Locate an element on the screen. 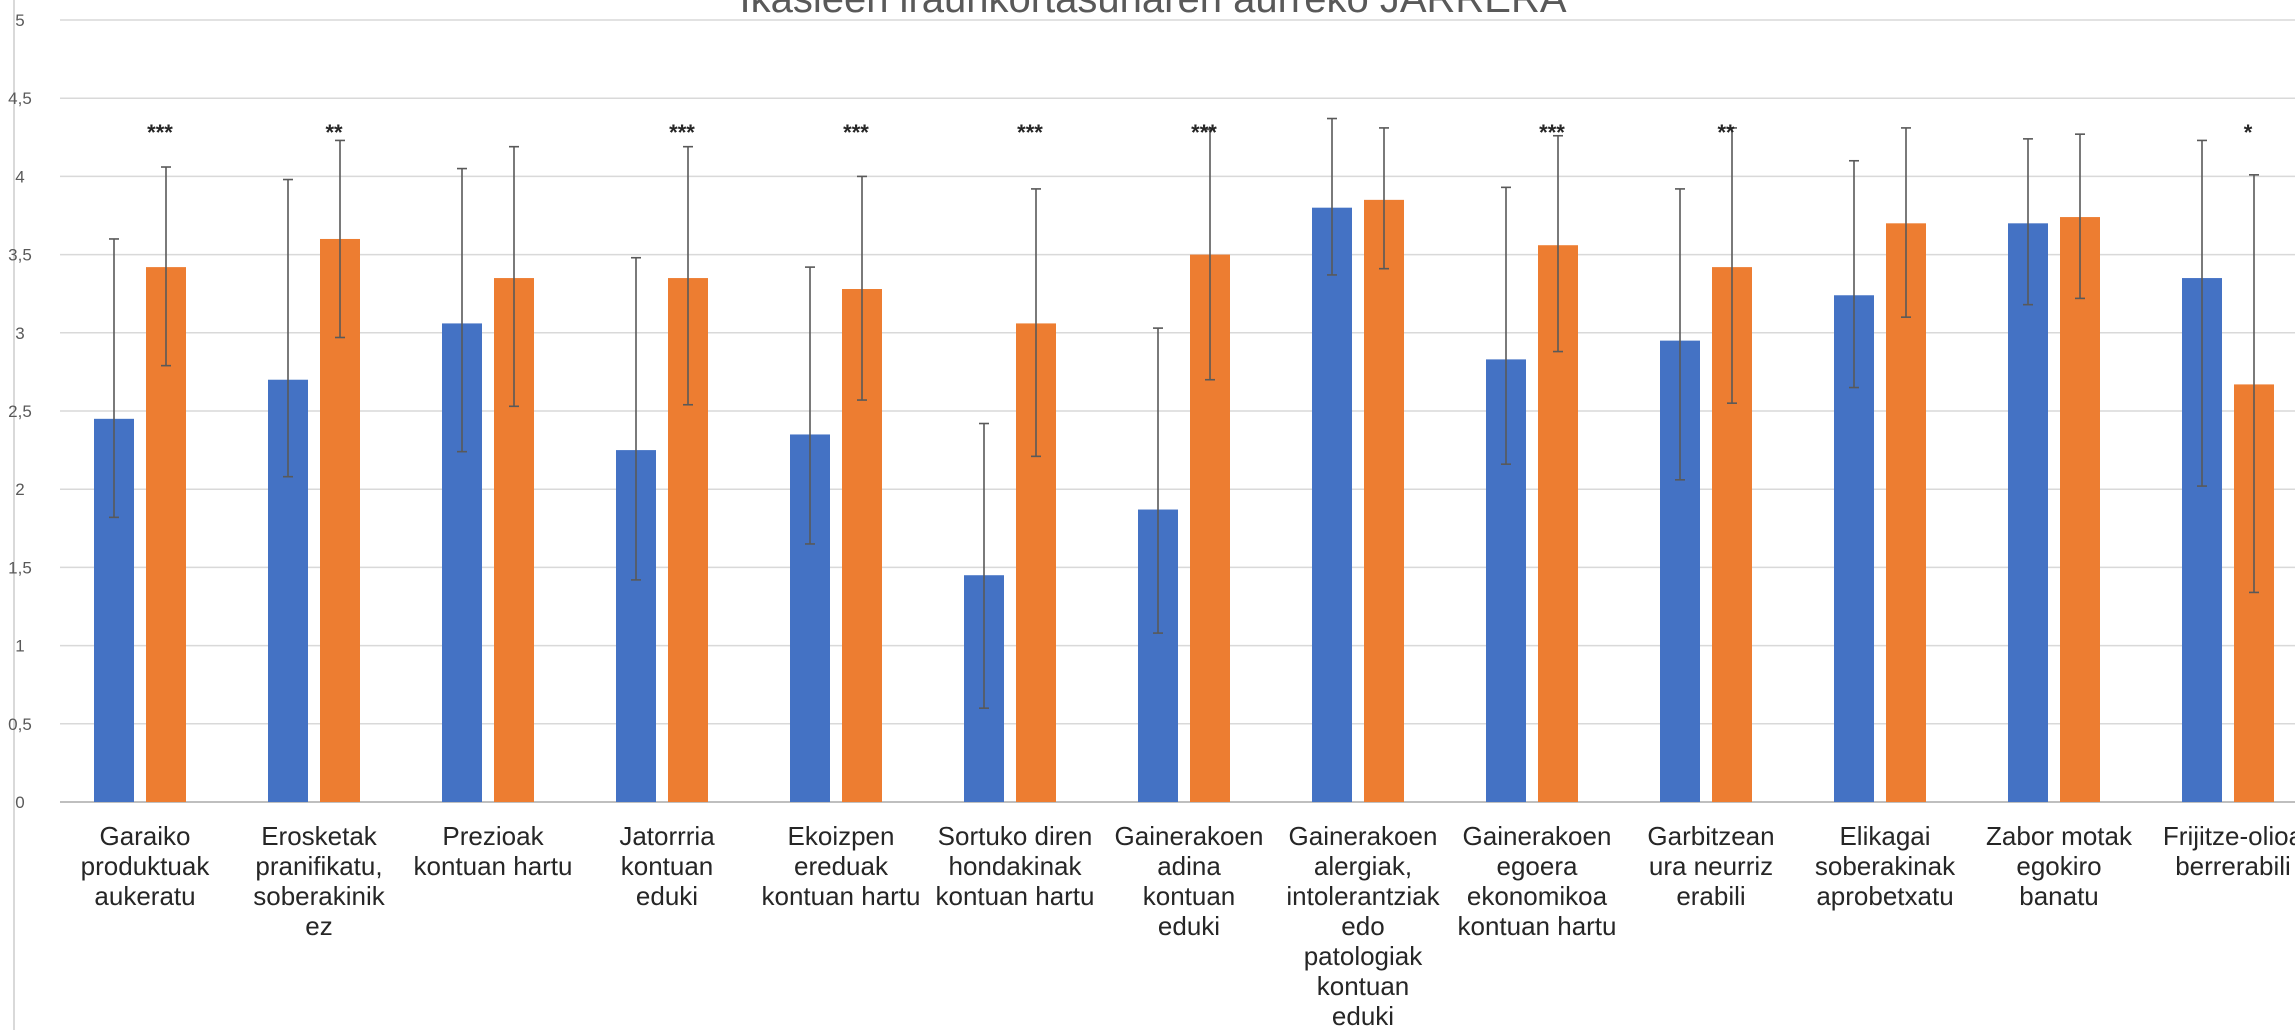 Image resolution: width=2295 pixels, height=1030 pixels. x-tick-label: Prezioak kontuan hartu is located at coordinates (492, 851).